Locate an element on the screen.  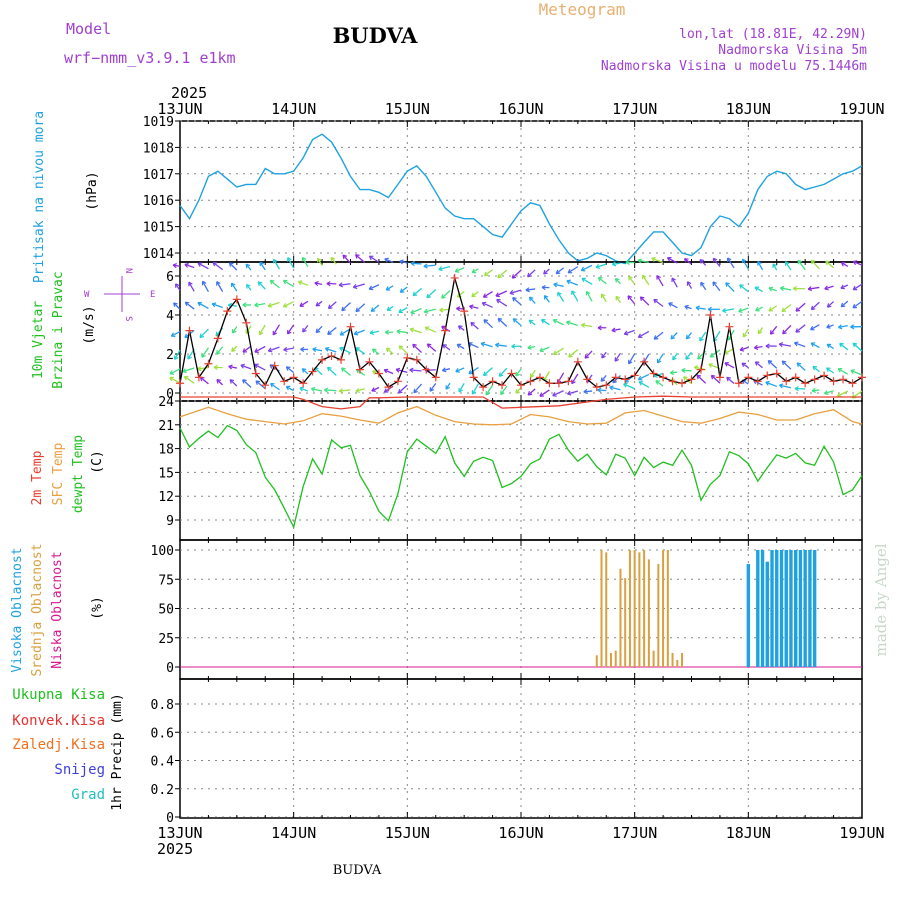
y-tick-label: 1018 is located at coordinates (158, 148).